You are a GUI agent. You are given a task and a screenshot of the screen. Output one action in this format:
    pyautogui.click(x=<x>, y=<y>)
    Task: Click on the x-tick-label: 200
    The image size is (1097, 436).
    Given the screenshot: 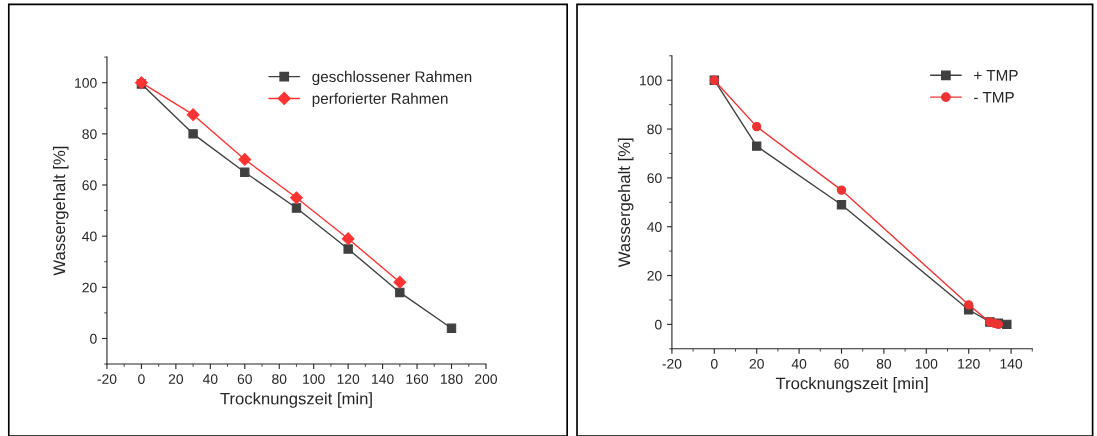 What is the action you would take?
    pyautogui.click(x=486, y=379)
    